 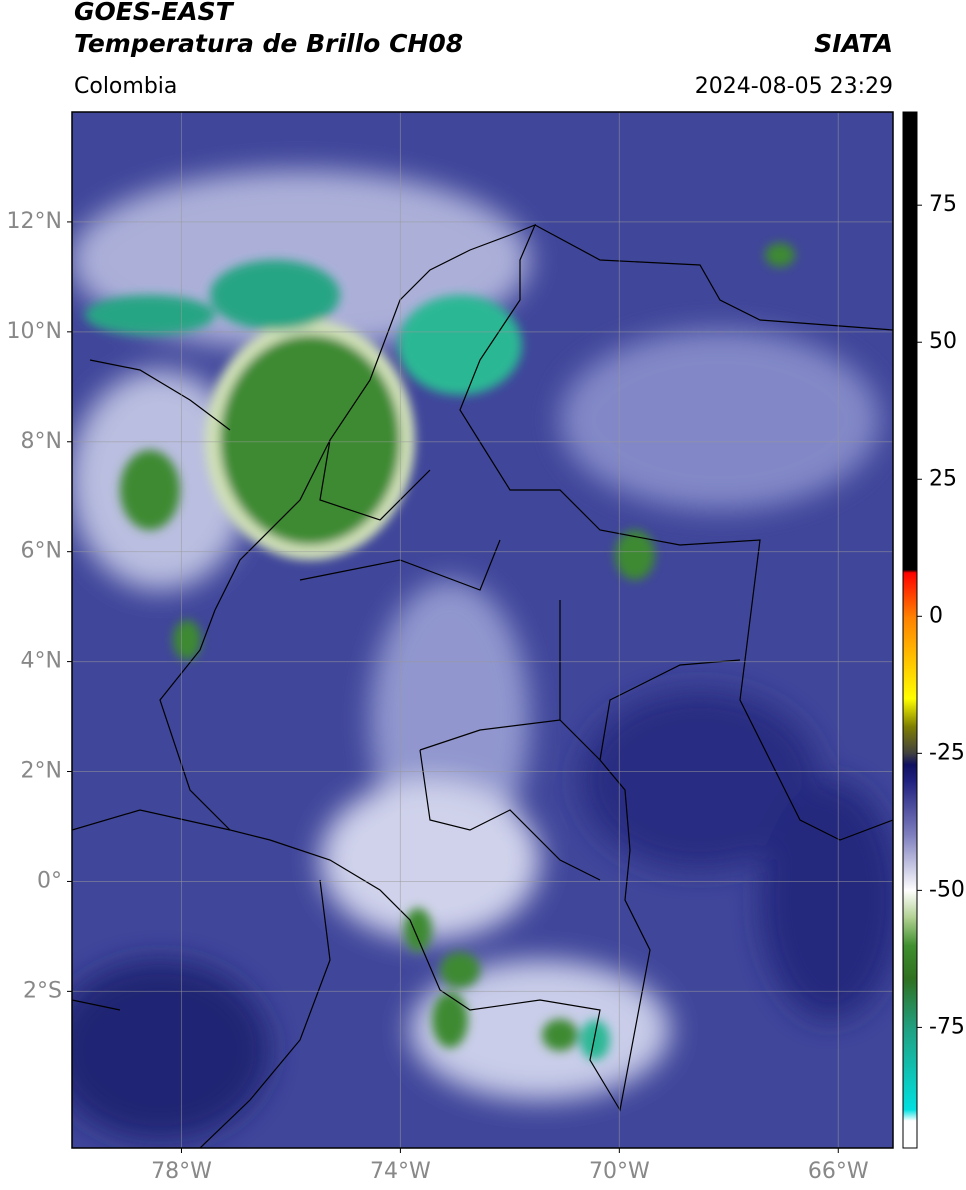 I want to click on colorbar-tick-label: 75, so click(x=943, y=204).